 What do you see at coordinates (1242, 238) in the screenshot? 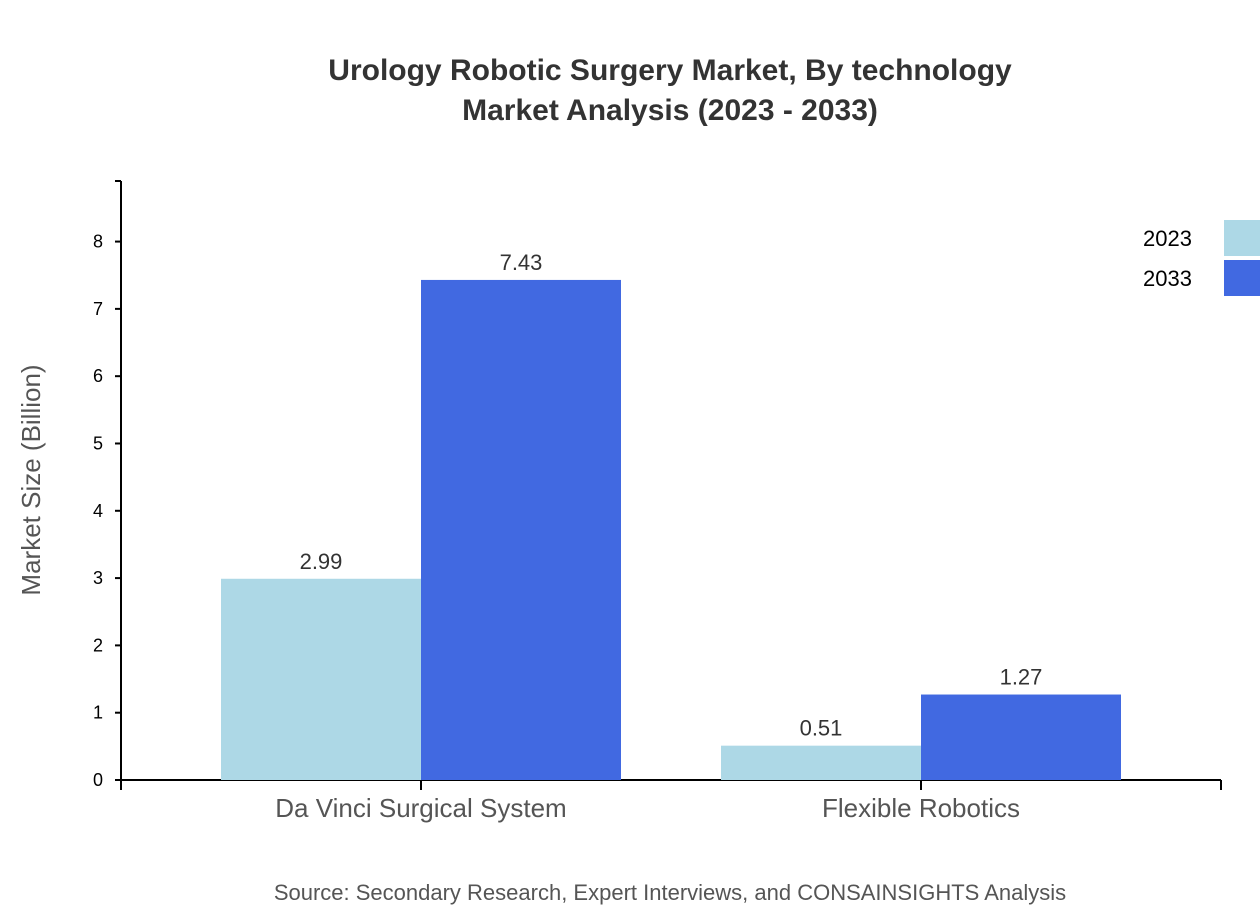
I see `legend-swatch-2023` at bounding box center [1242, 238].